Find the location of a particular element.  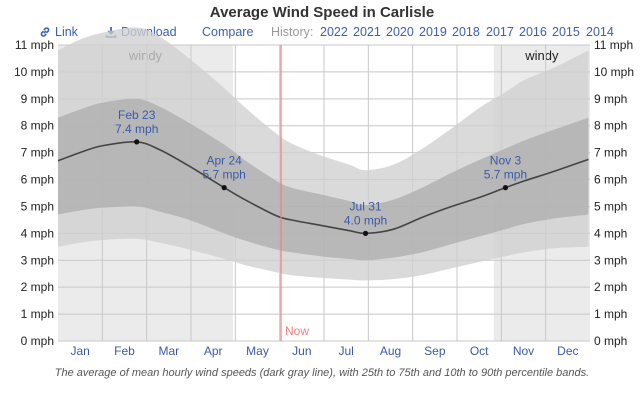

y-tick-label-left: 6 mph is located at coordinates (37, 180).